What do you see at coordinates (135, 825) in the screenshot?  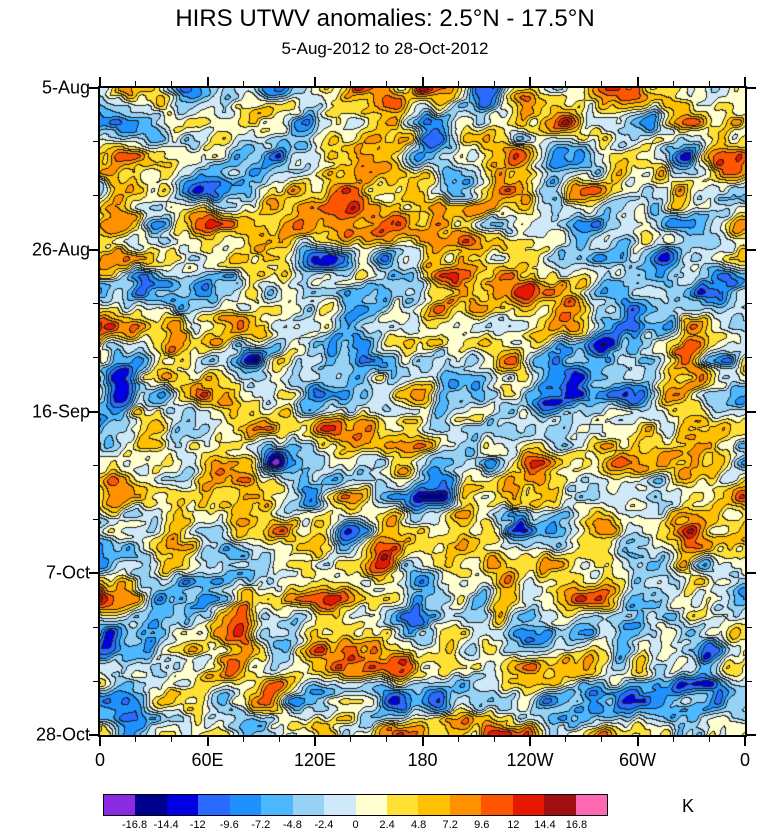 I see `colorbar-tick-label: -16.8` at bounding box center [135, 825].